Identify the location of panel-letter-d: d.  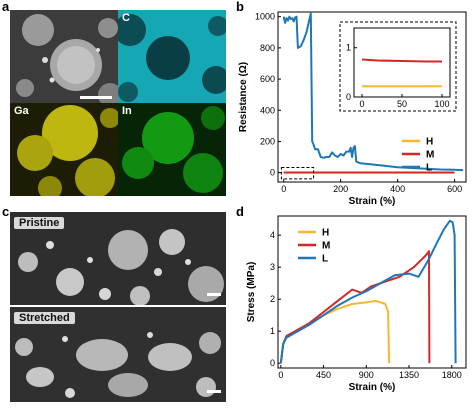
(240, 211).